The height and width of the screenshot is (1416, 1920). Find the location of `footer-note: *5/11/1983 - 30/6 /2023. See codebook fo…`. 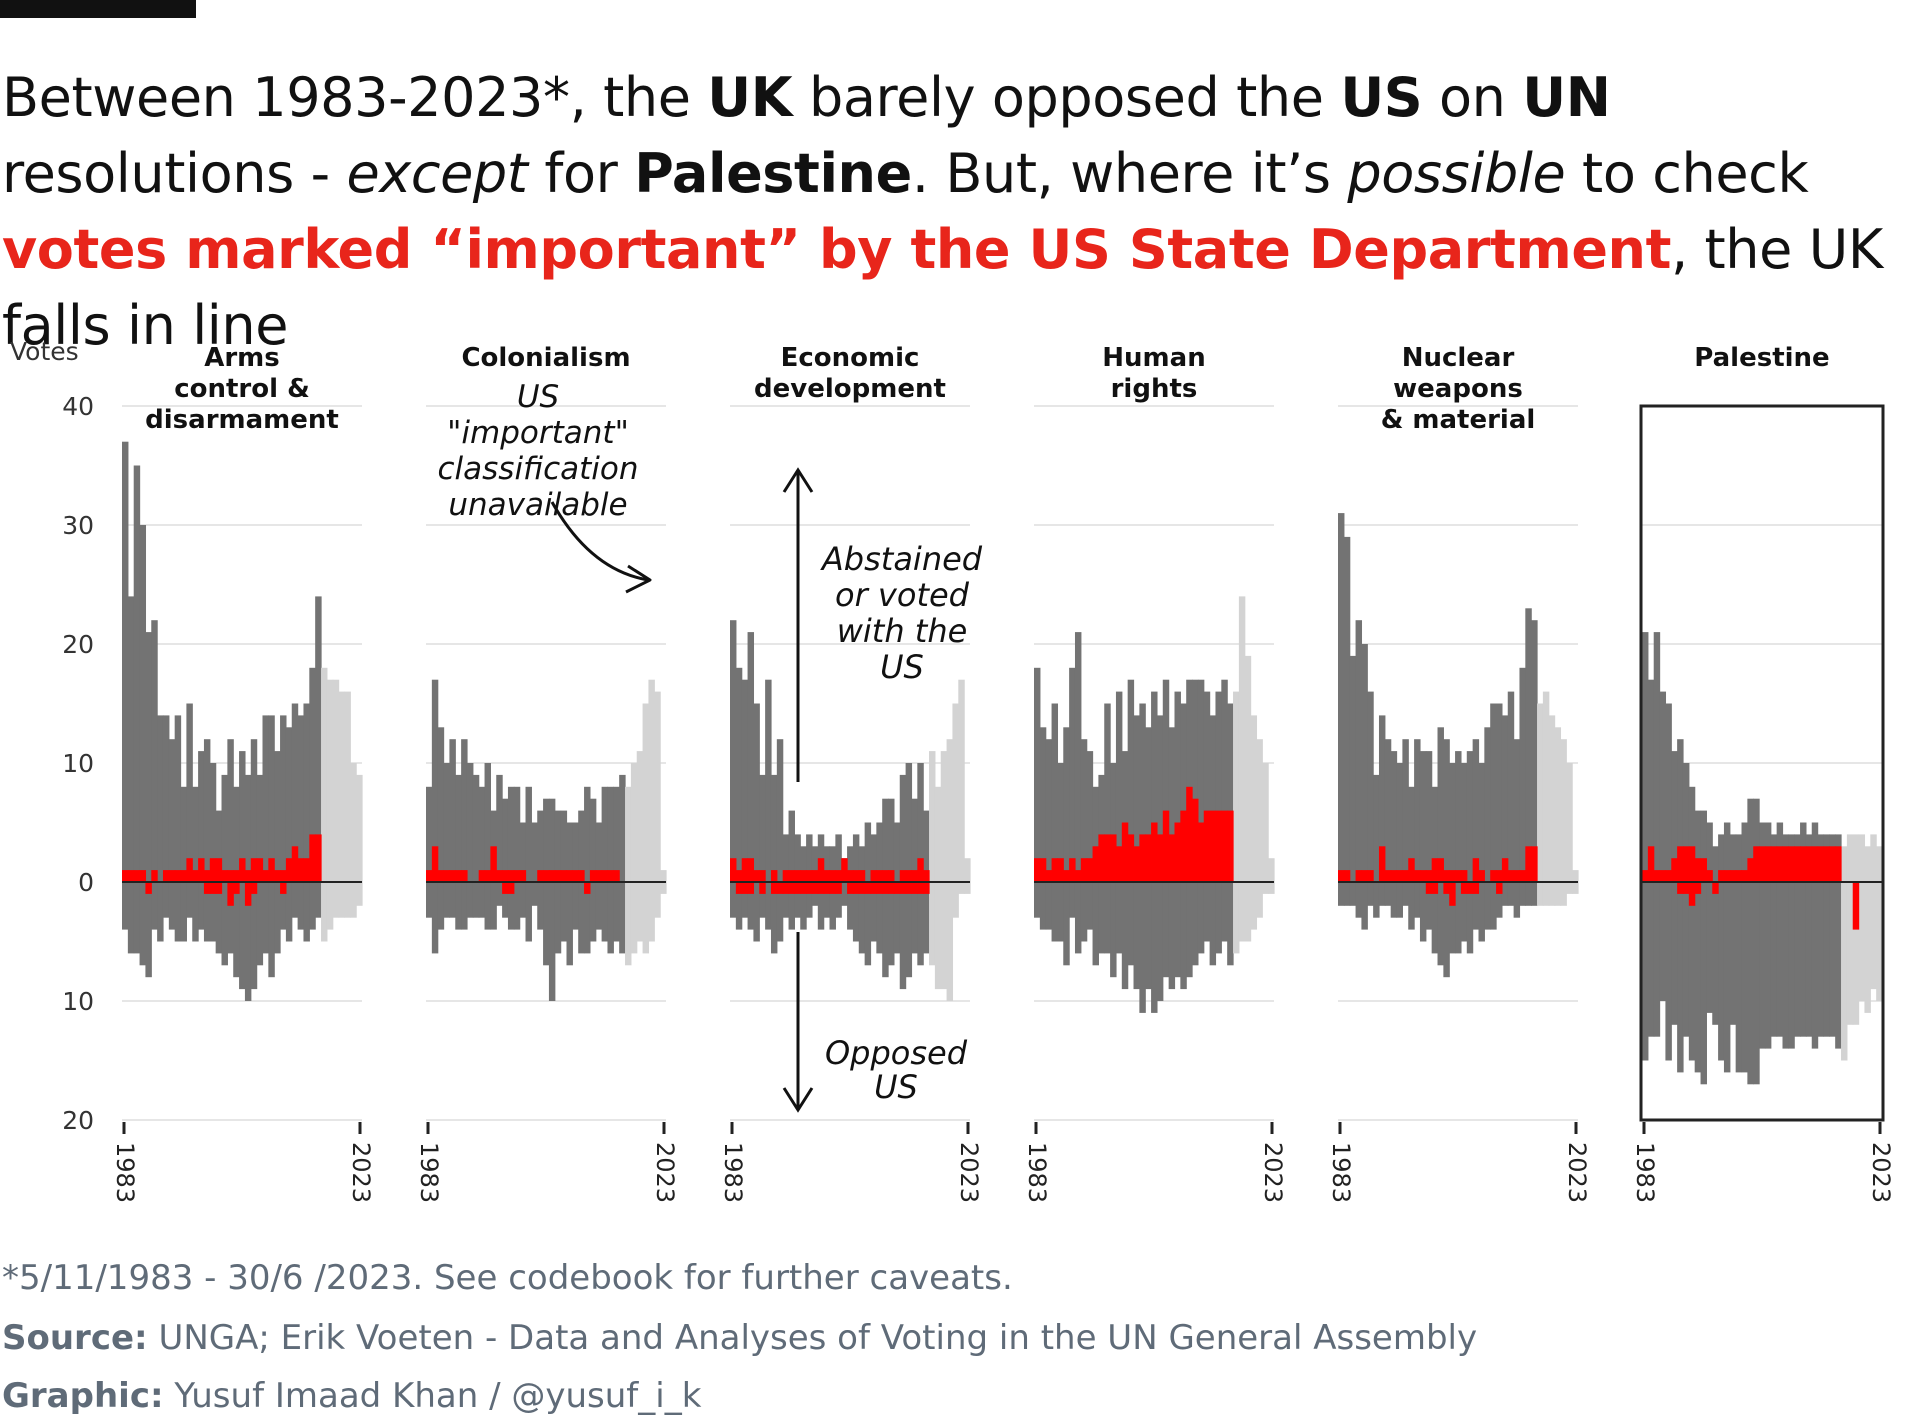

footer-note: *5/11/1983 - 30/6 /2023. See codebook fo… is located at coordinates (507, 1278).